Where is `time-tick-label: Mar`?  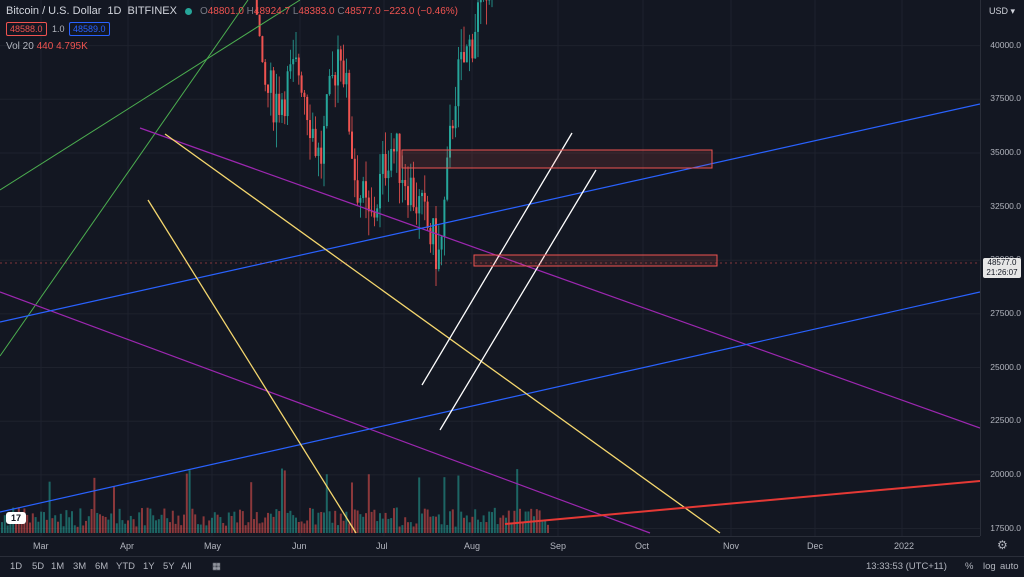
time-tick-label: Mar is located at coordinates (41, 546).